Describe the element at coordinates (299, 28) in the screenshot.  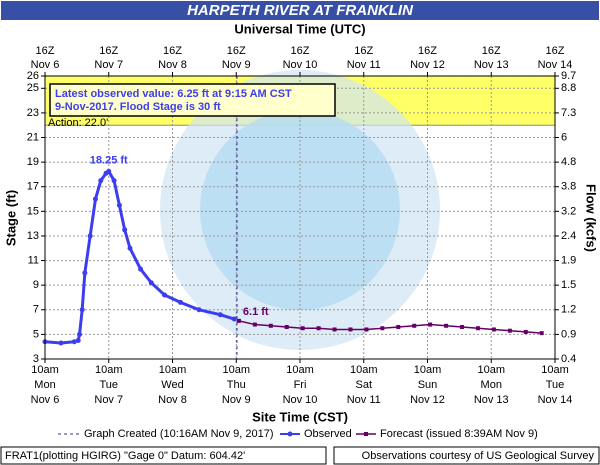
I see `top-axis-title: Universal Time (UTC)` at that location.